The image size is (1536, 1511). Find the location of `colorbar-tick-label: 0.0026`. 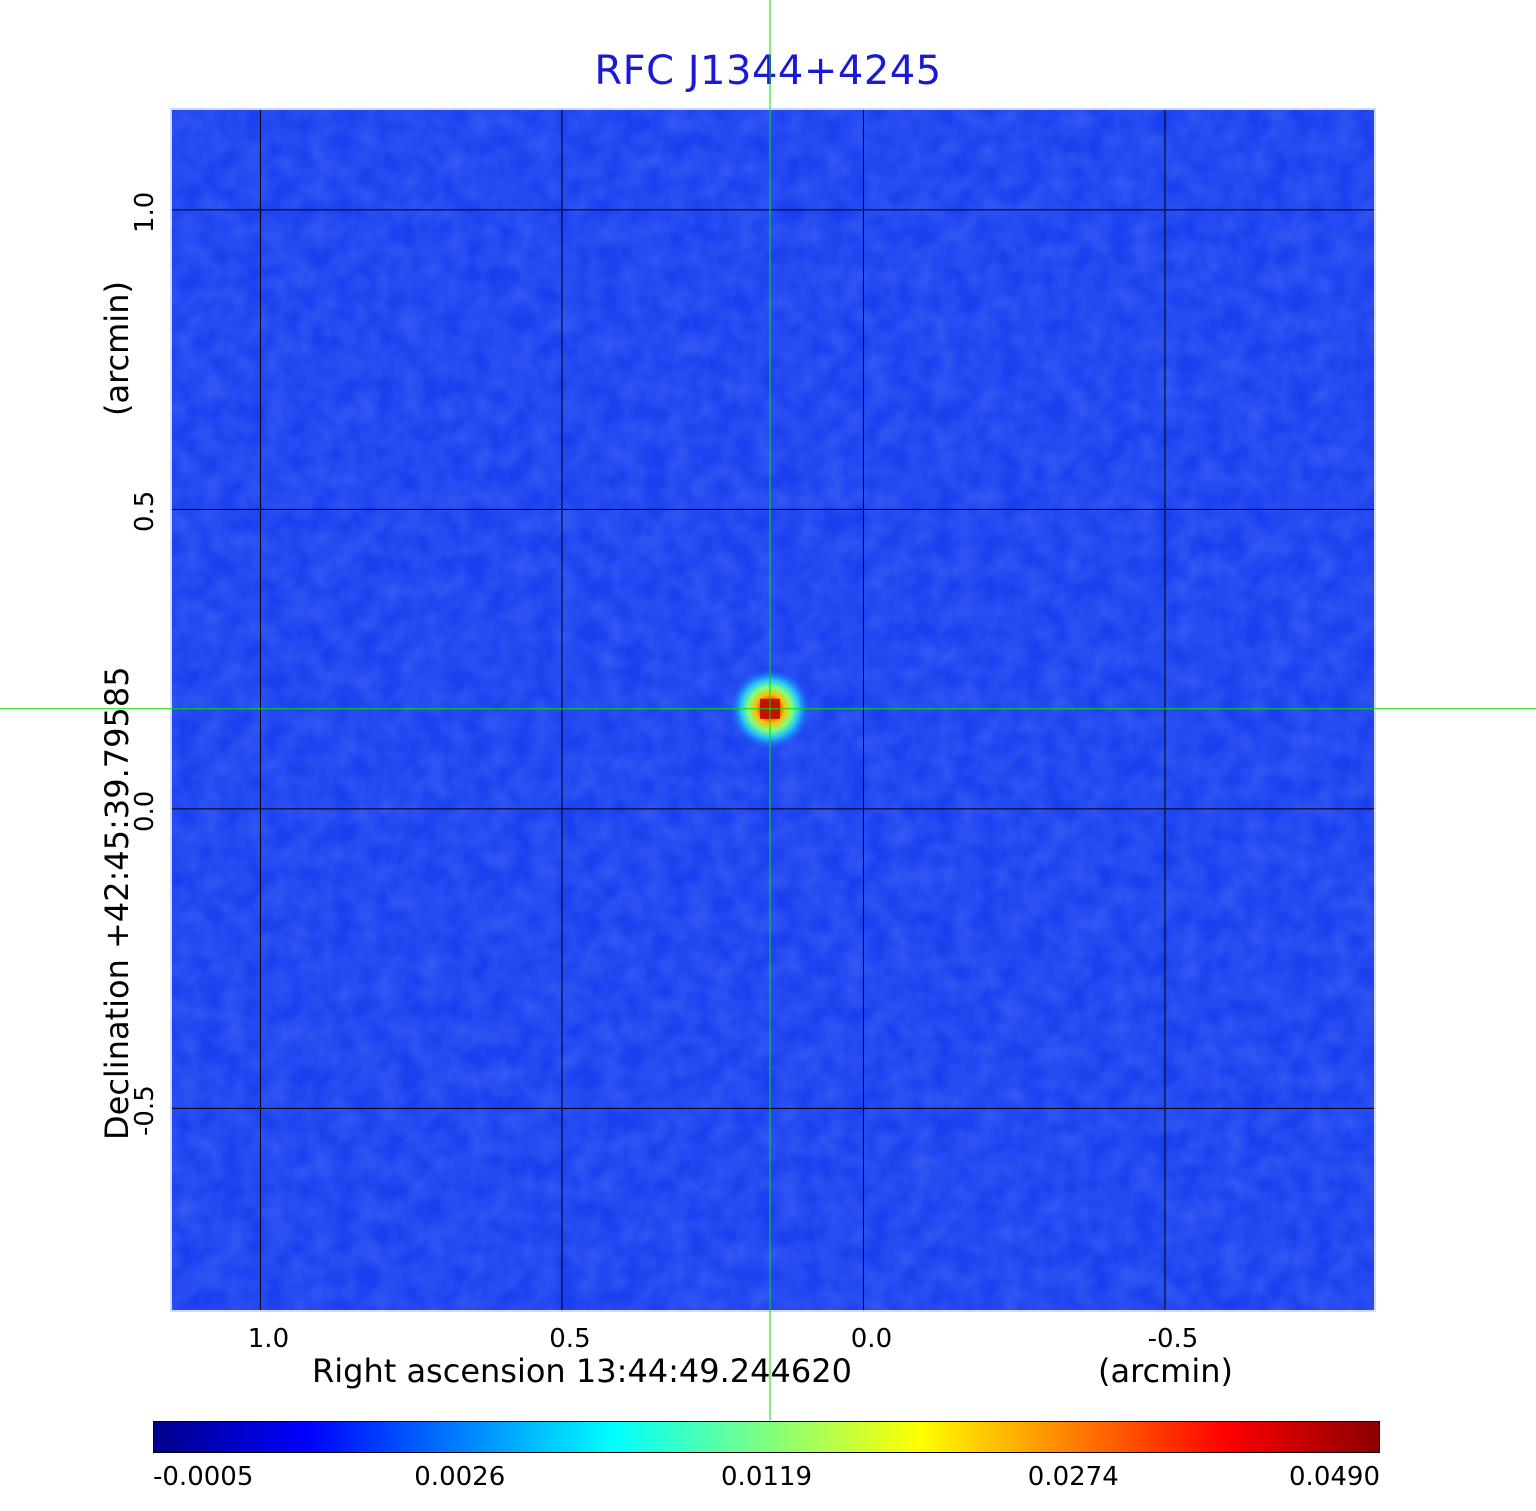

colorbar-tick-label: 0.0026 is located at coordinates (460, 1477).